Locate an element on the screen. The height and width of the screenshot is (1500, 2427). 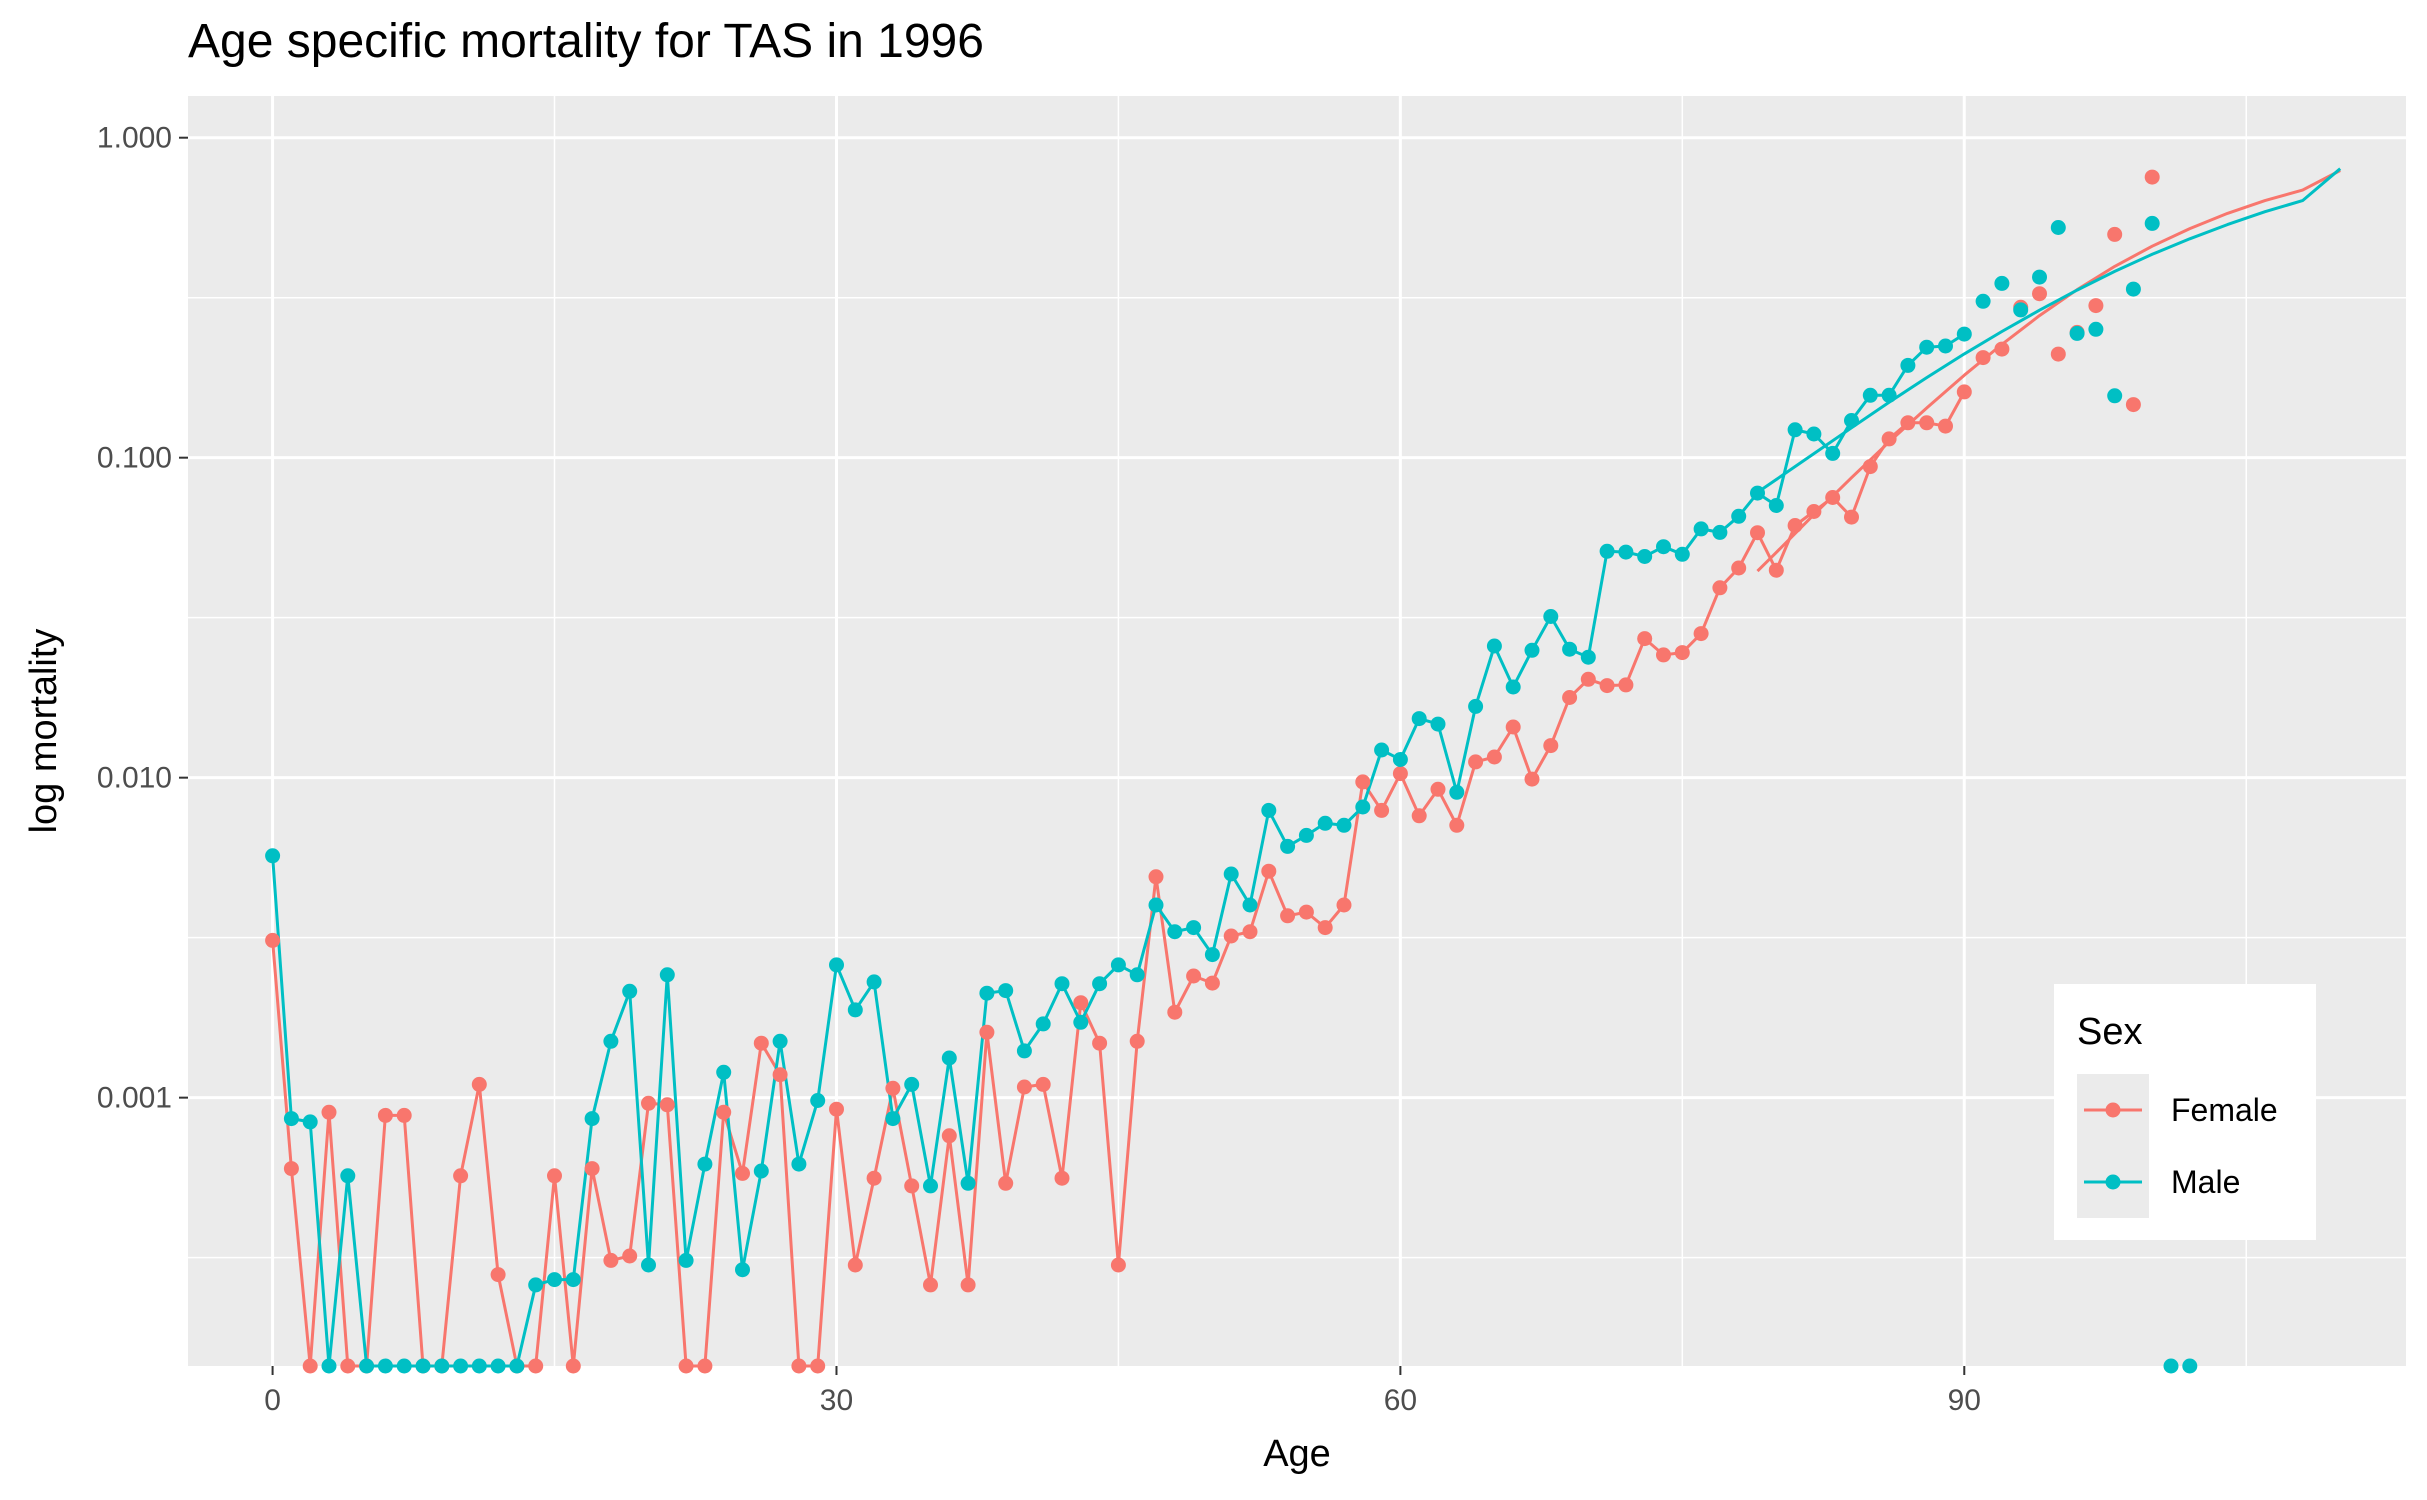
legend: Sex Female Male is located at coordinates (2185, 1112).